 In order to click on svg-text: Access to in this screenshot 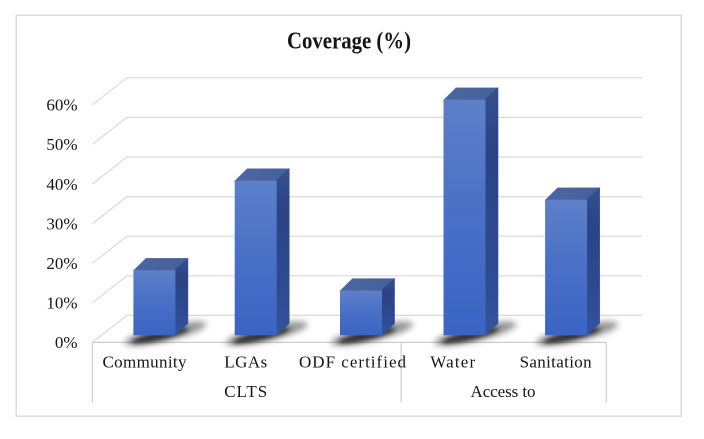, I will do `click(503, 391)`.